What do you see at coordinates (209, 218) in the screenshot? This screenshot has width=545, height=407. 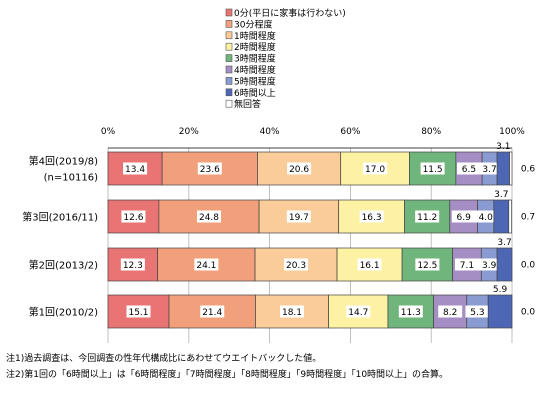 I see `data-label-r1-s1: 24.8` at bounding box center [209, 218].